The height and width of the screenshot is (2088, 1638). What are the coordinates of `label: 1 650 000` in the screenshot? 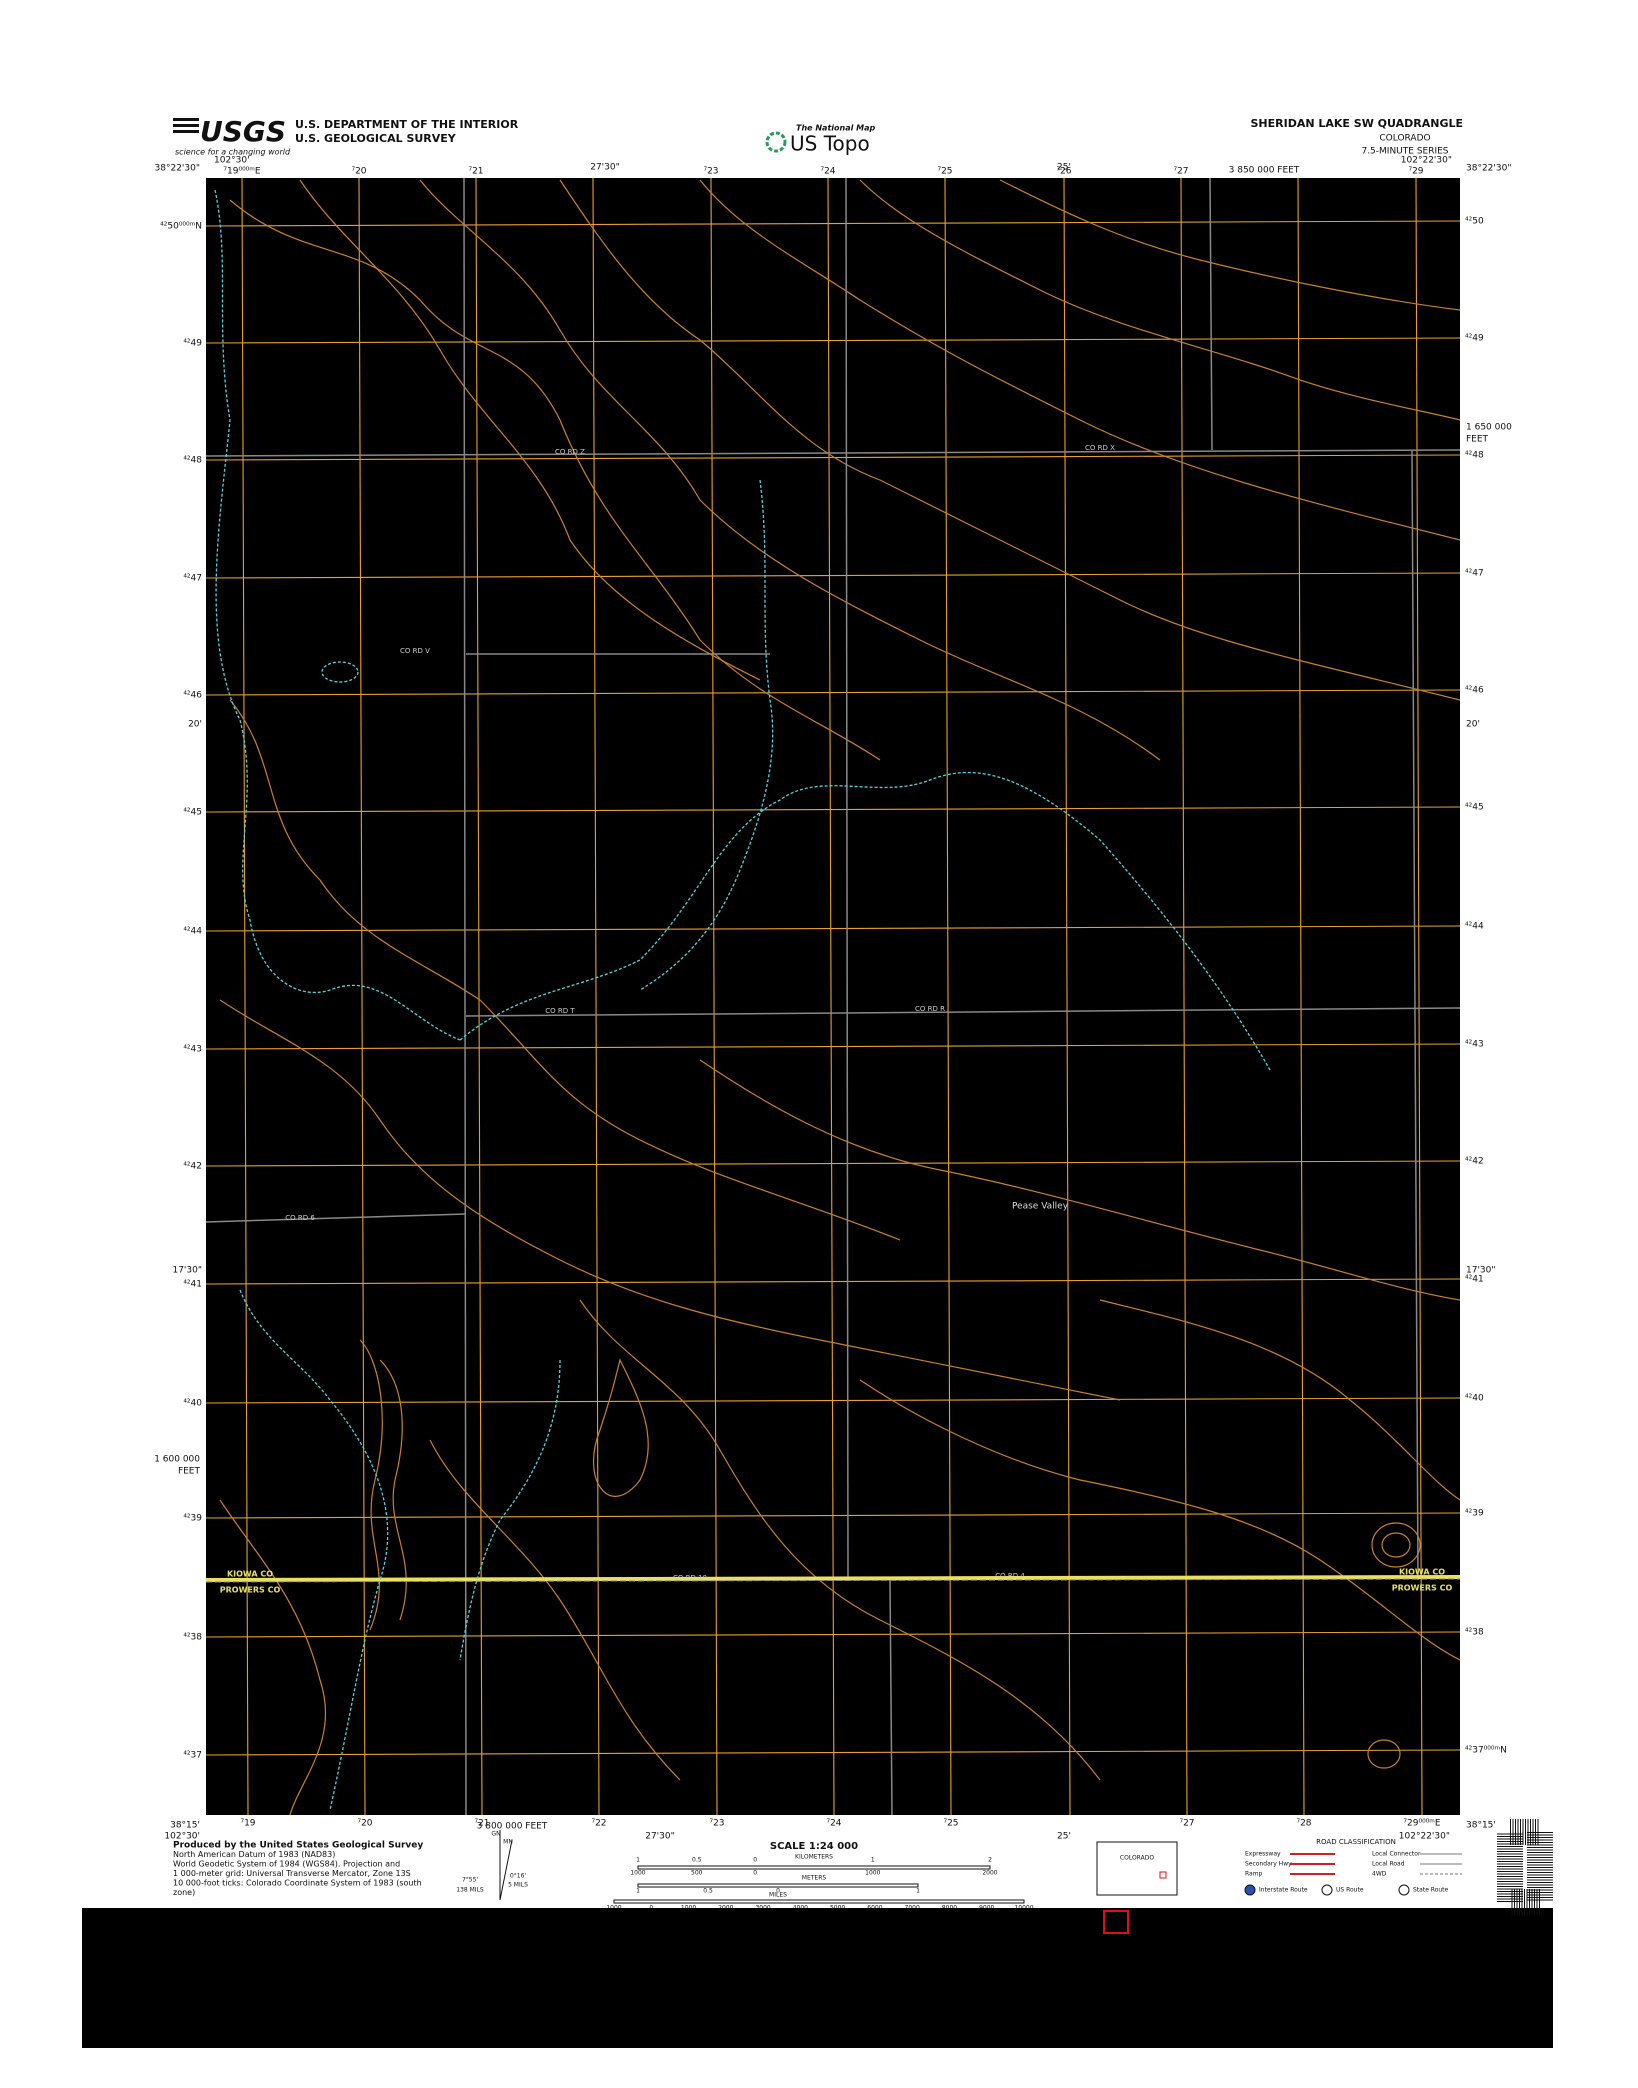 It's located at (1489, 428).